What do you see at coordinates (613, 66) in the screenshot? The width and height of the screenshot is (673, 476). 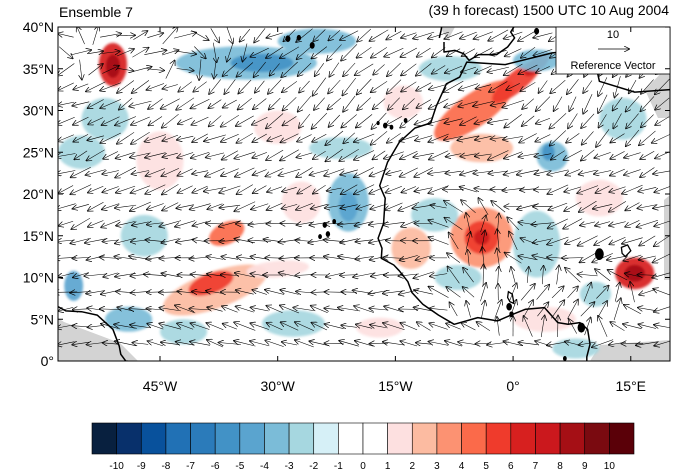 I see `reference-vector-caption: Reference Vector` at bounding box center [613, 66].